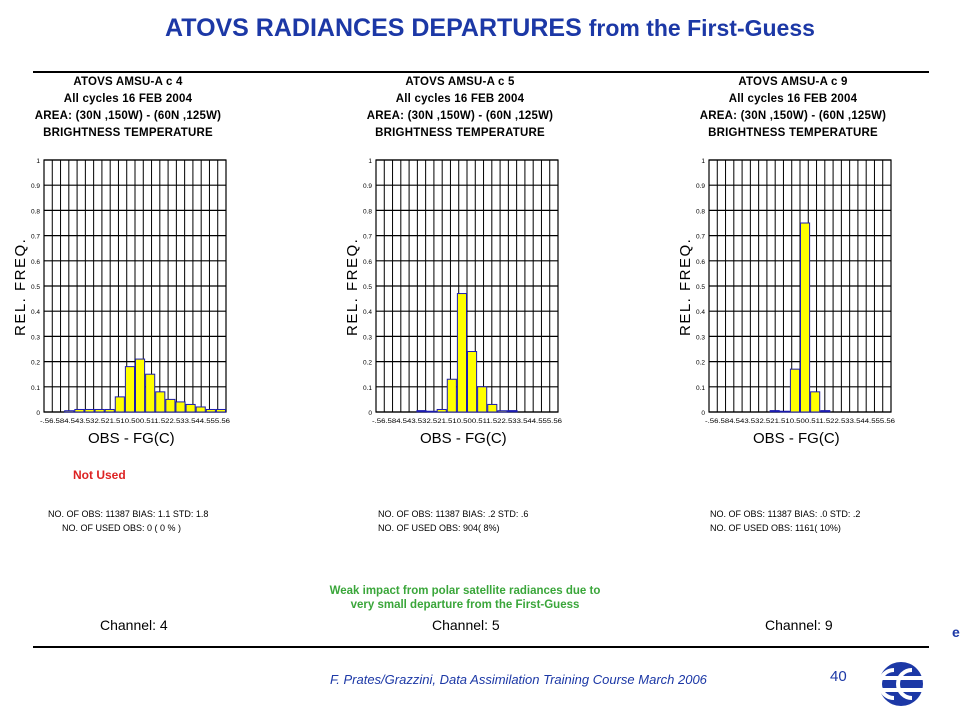  Describe the element at coordinates (122, 528) in the screenshot. I see `stats-used: NO. OF USED OBS: 0 ( 0 % )` at that location.